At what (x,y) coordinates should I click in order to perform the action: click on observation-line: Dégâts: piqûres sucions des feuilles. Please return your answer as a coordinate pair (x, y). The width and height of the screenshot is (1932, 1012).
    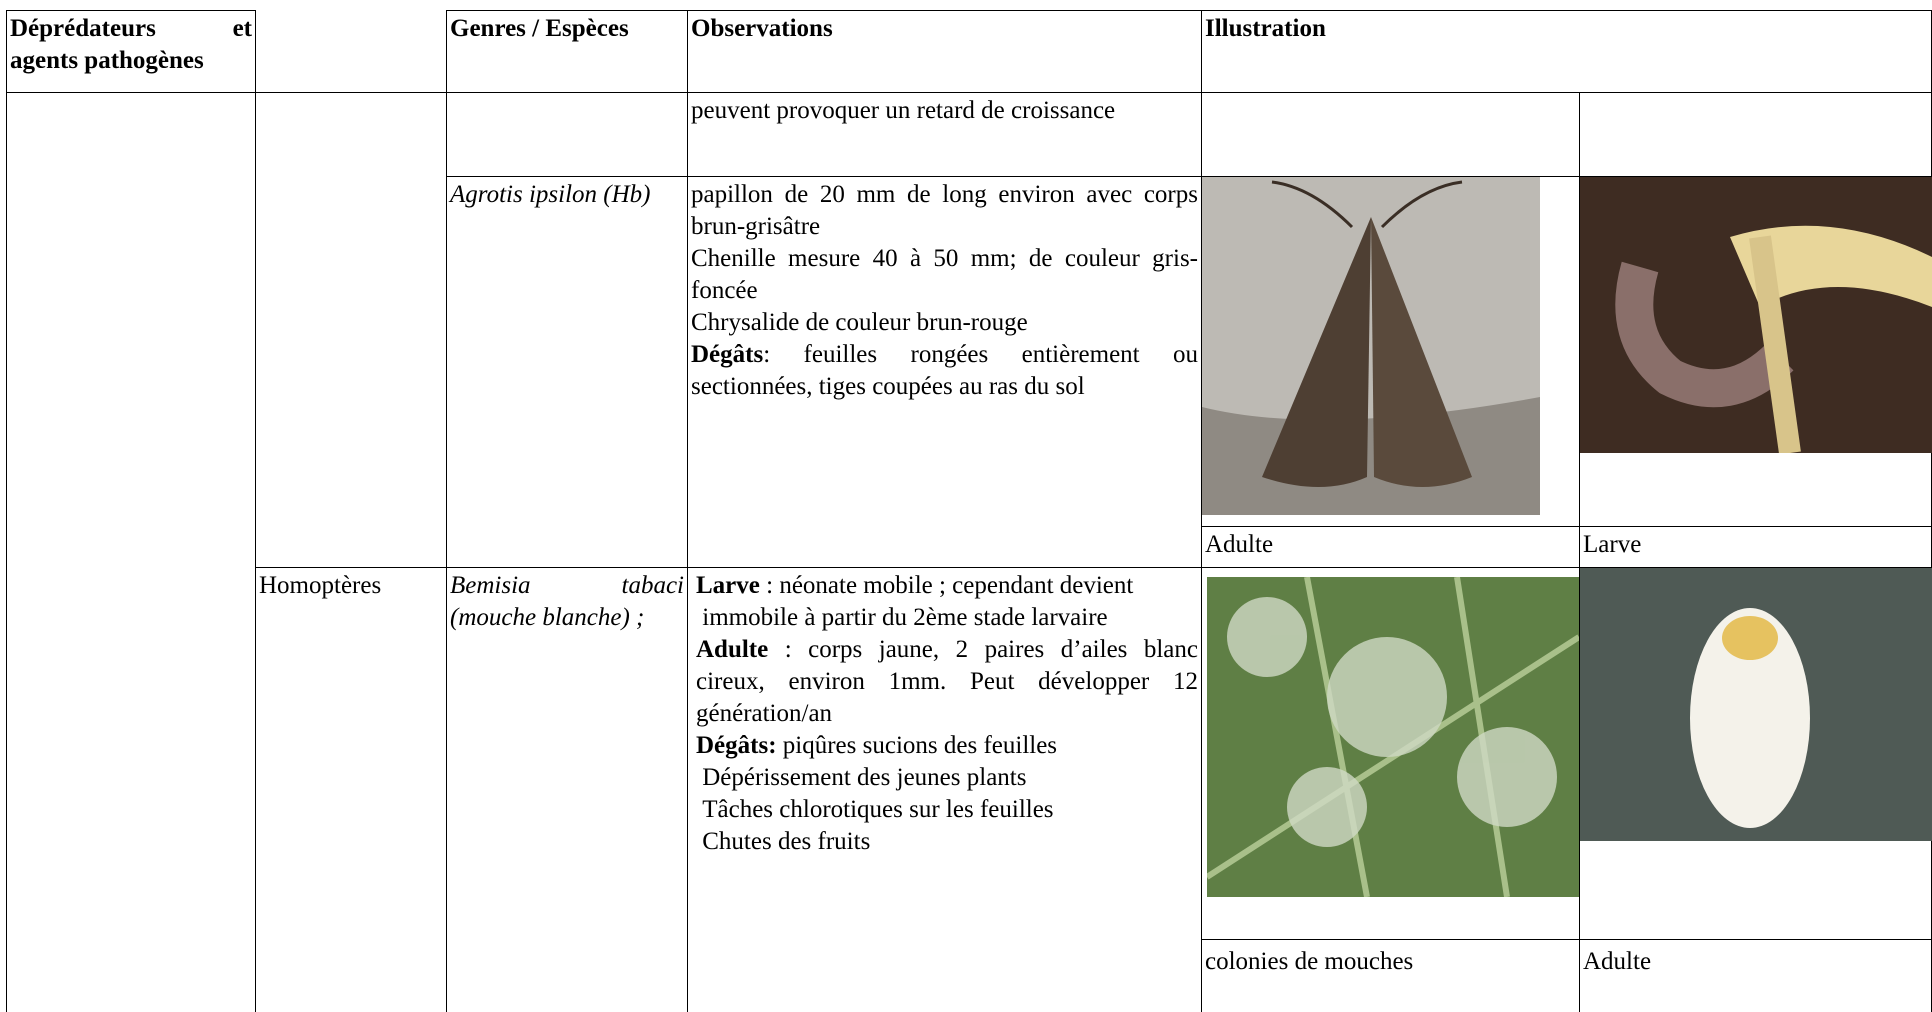
    Looking at the image, I should click on (947, 746).